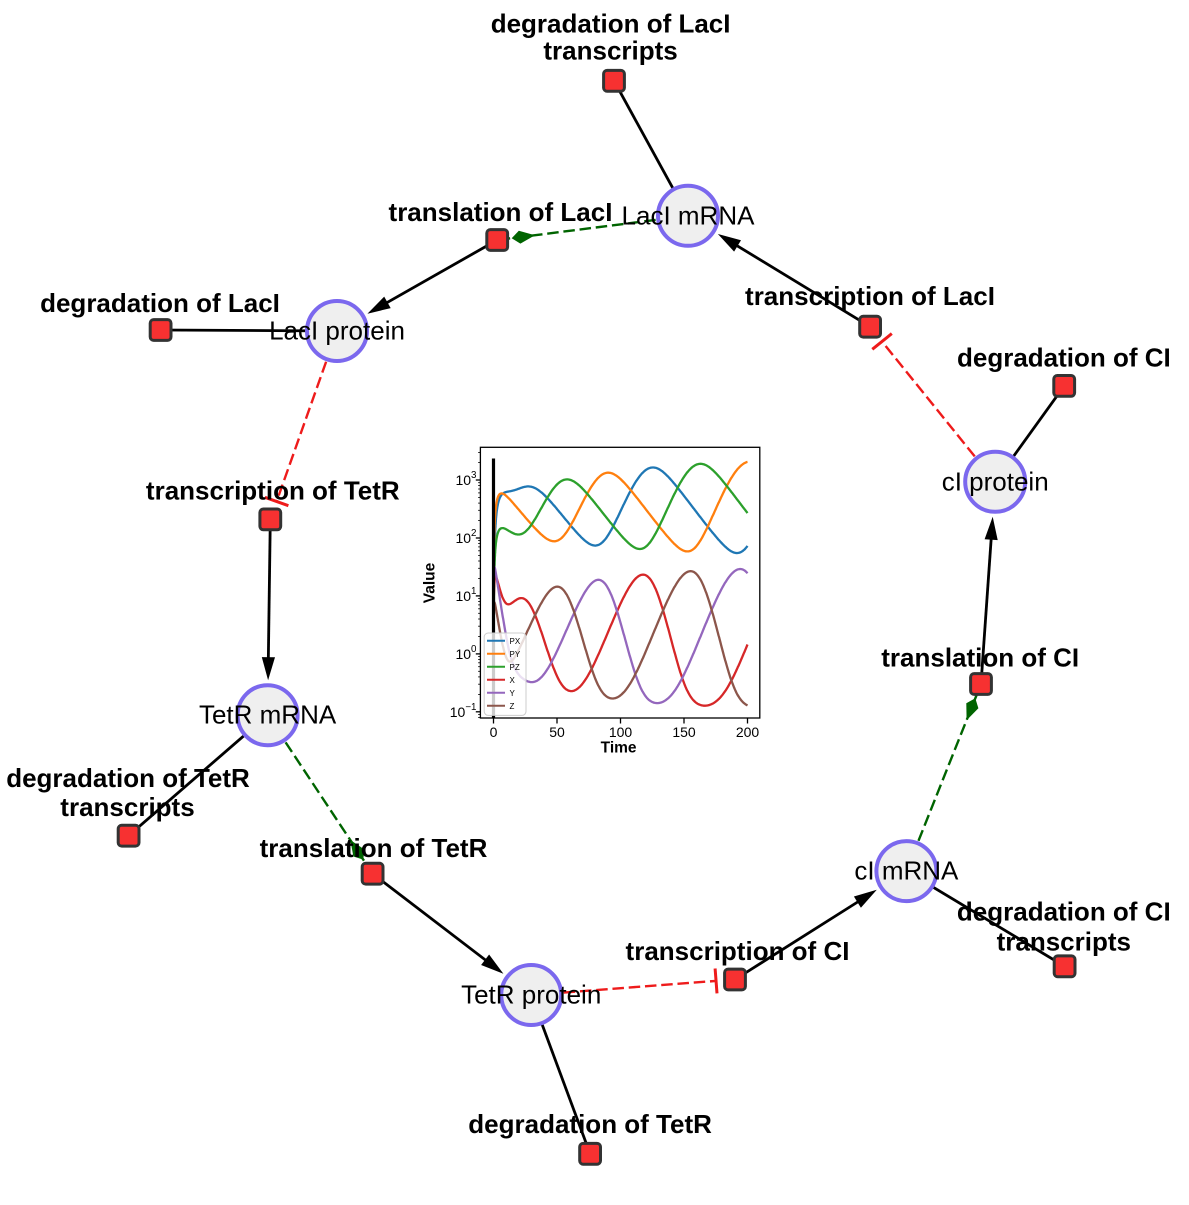 This screenshot has height=1205, width=1189. What do you see at coordinates (515, 654) in the screenshot?
I see `svg-text: PY` at bounding box center [515, 654].